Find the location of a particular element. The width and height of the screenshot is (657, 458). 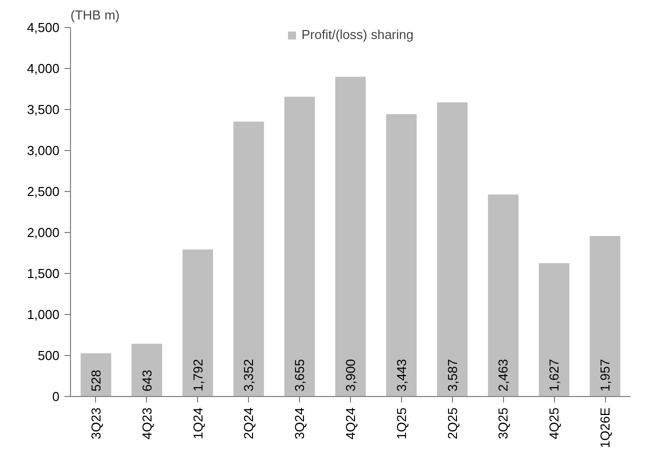

x-tick-label: 2Q25 is located at coordinates (452, 423).